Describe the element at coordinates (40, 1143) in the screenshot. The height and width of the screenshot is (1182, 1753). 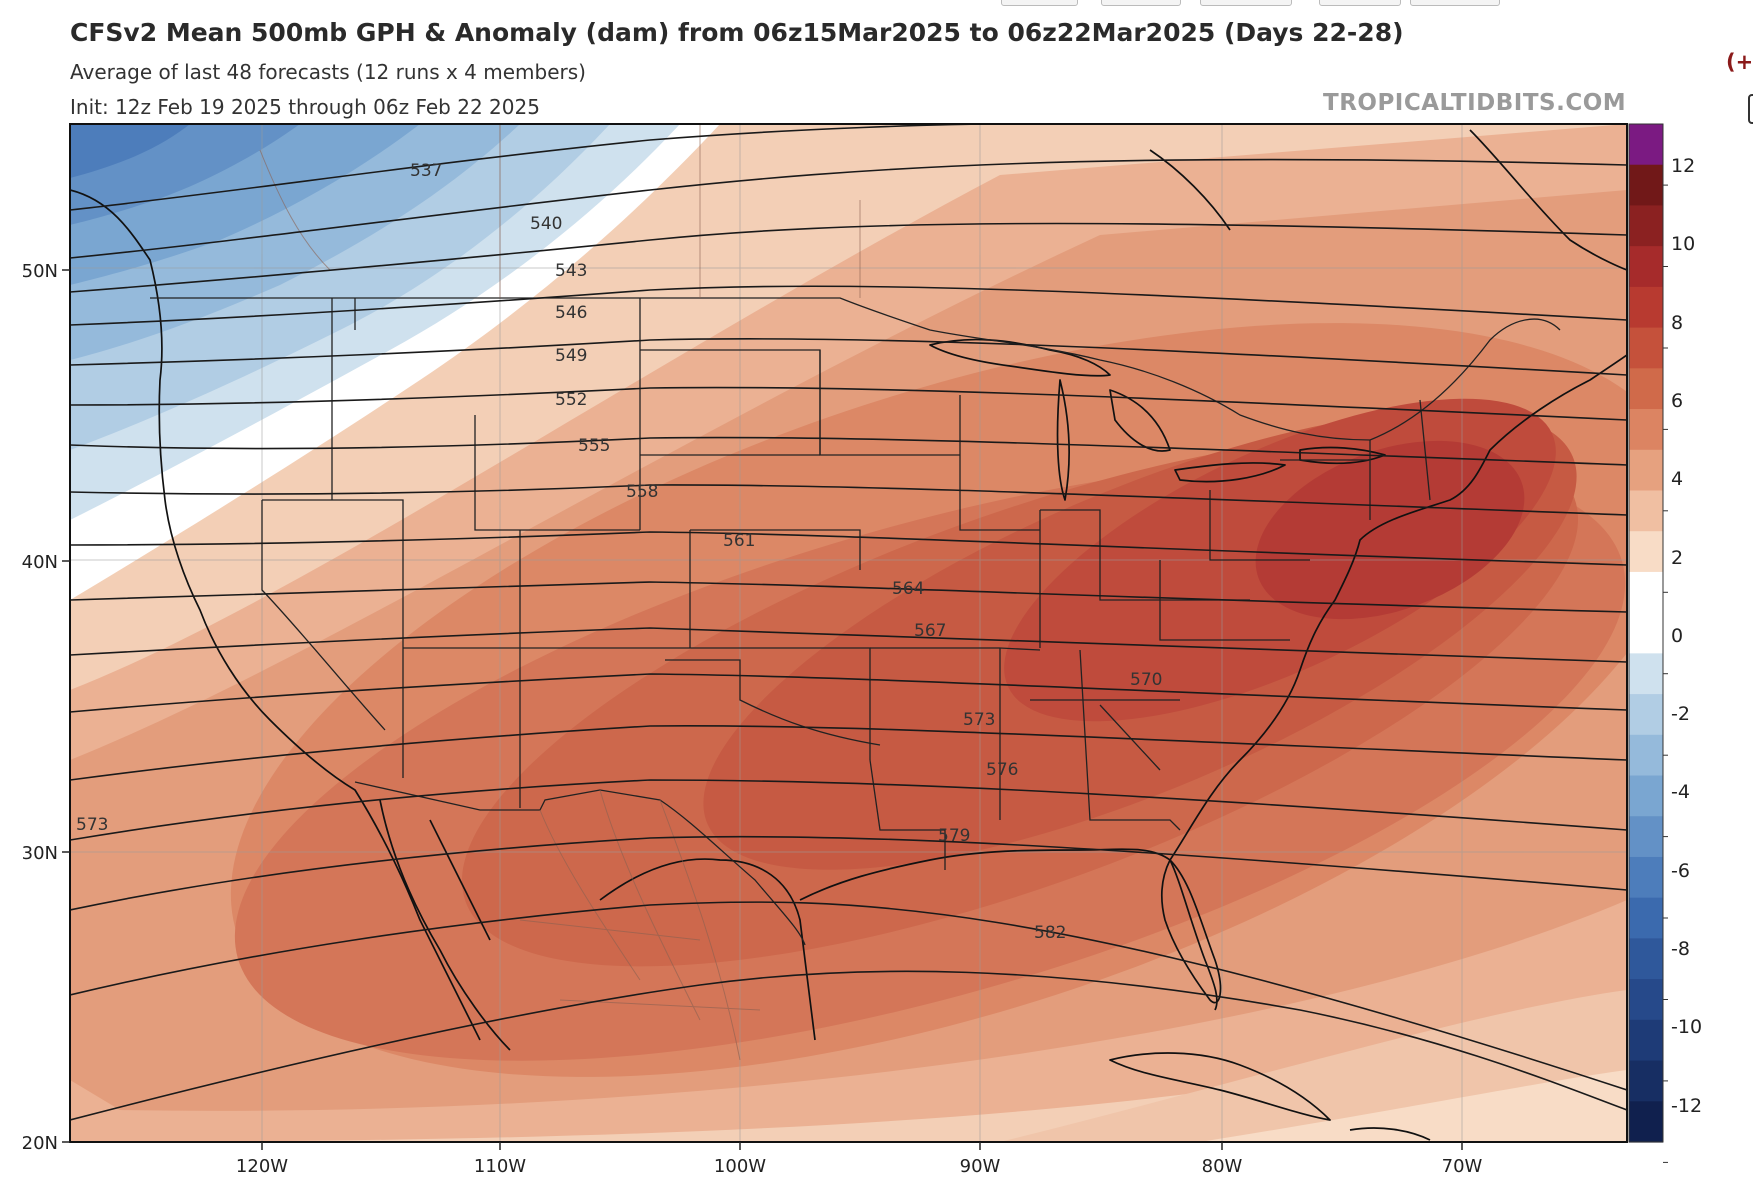
I see `lat-label: 20N` at that location.